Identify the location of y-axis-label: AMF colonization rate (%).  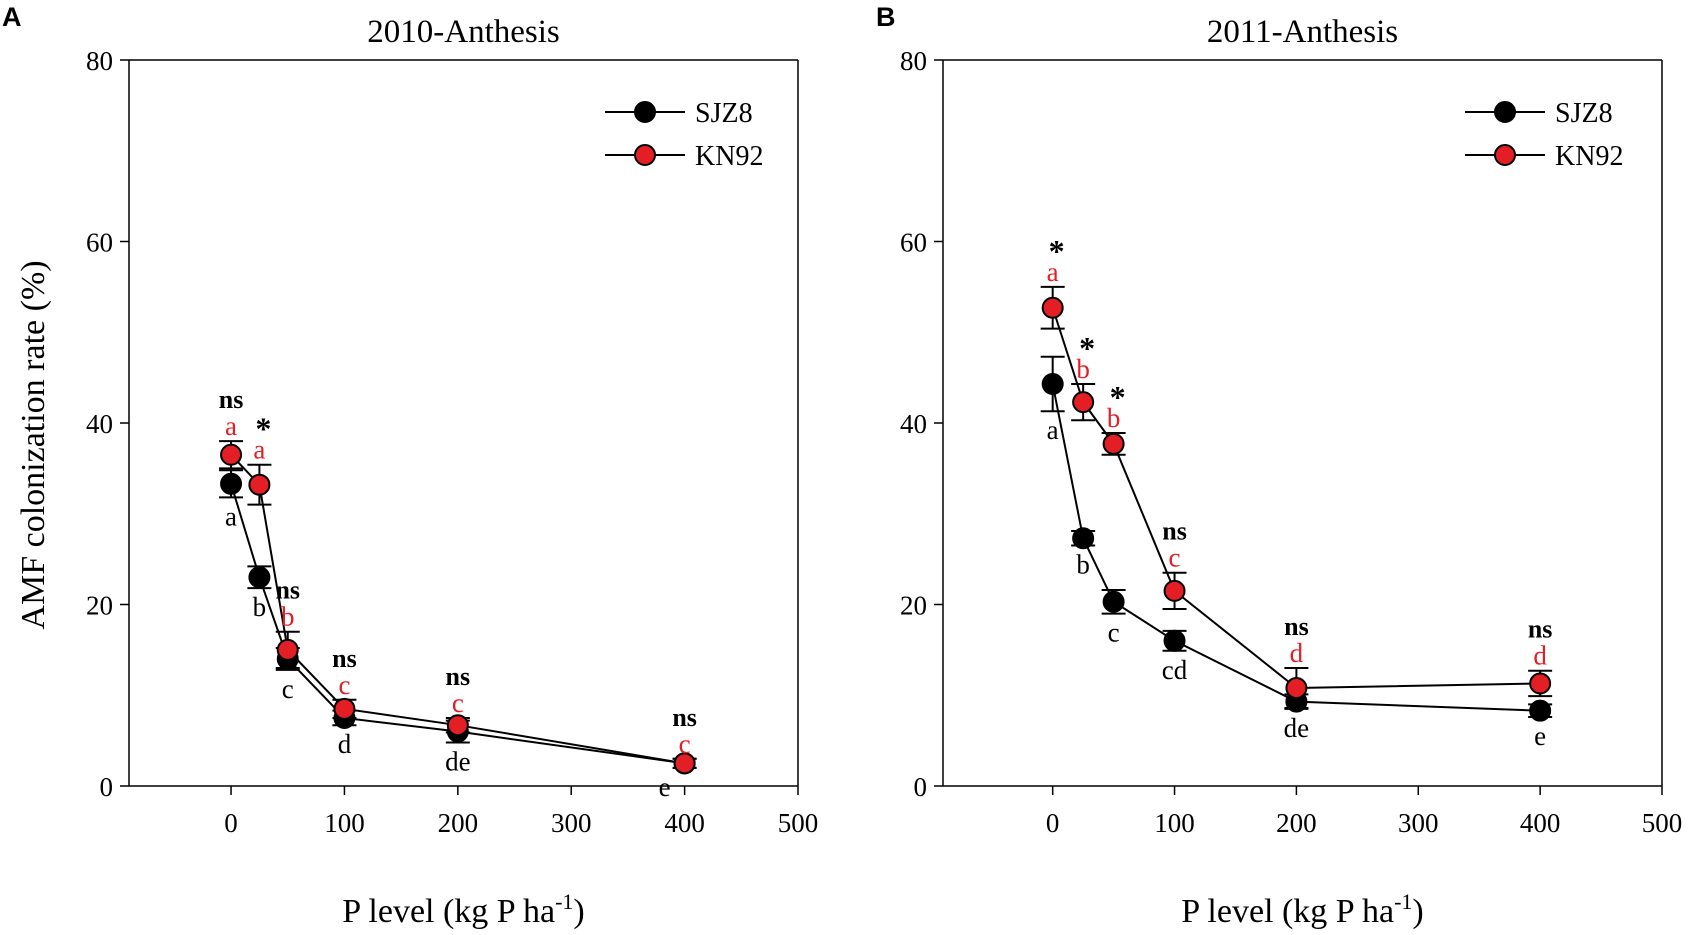
(33, 444).